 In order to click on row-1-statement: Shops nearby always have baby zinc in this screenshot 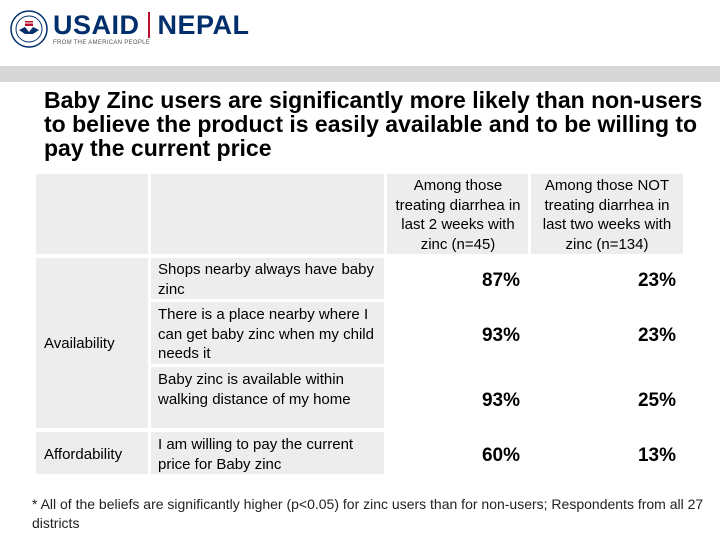, I will do `click(266, 279)`.